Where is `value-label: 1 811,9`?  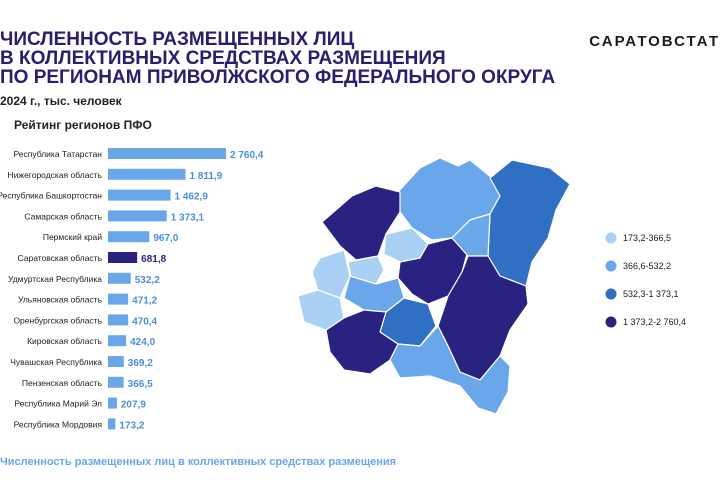 value-label: 1 811,9 is located at coordinates (205, 176).